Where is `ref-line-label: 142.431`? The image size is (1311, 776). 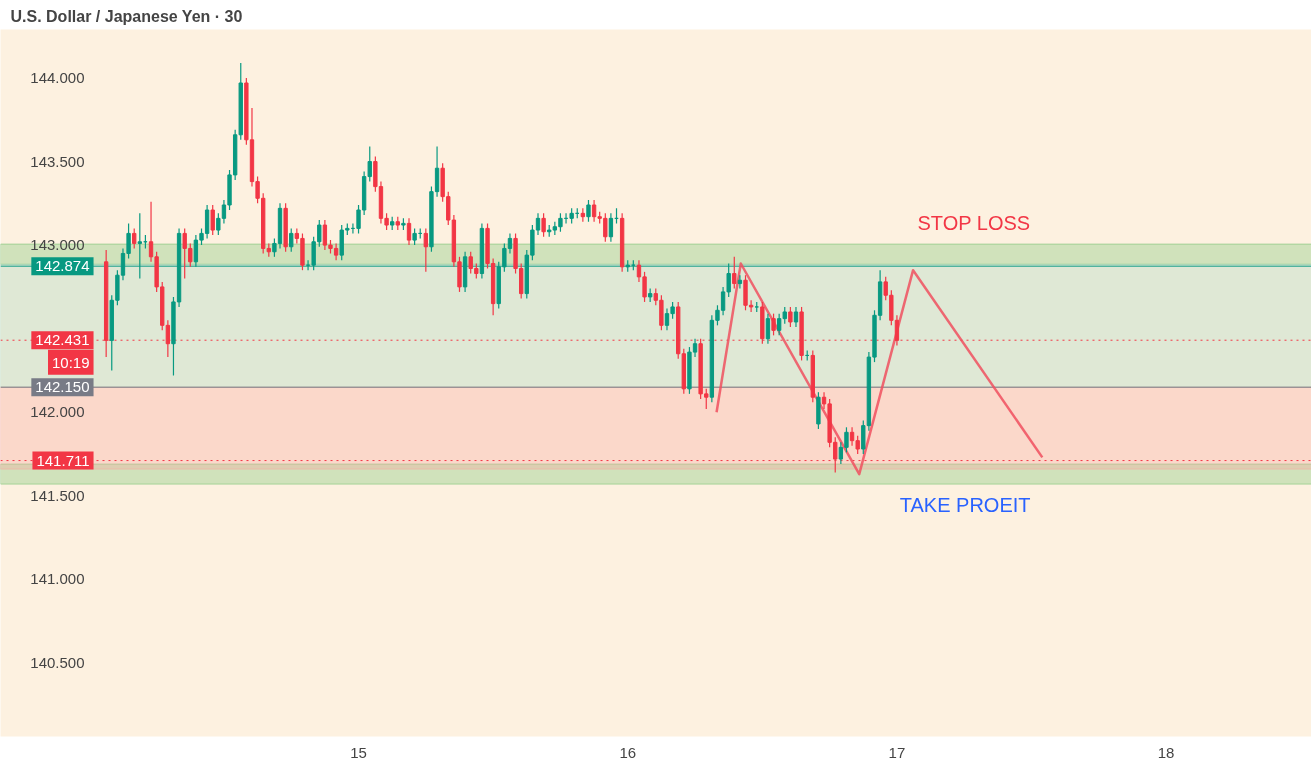 ref-line-label: 142.431 is located at coordinates (62, 340).